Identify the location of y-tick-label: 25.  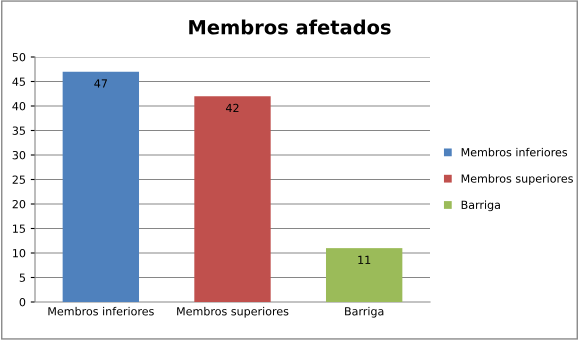
(18, 179).